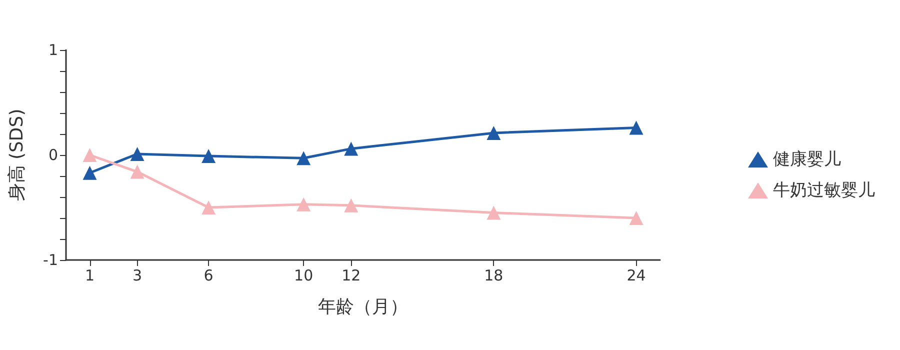 This screenshot has height=350, width=900. I want to click on y-tick-label: 1, so click(53, 50).